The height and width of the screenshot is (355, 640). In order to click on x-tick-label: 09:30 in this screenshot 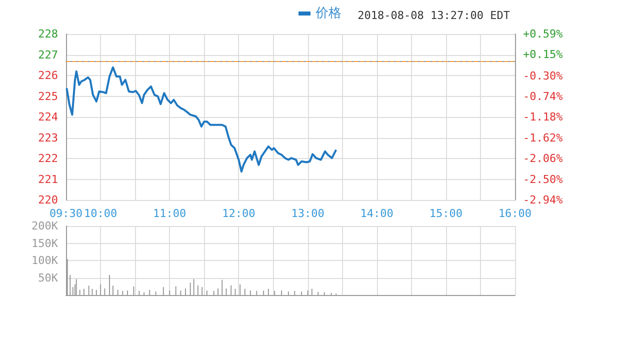, I will do `click(66, 213)`.